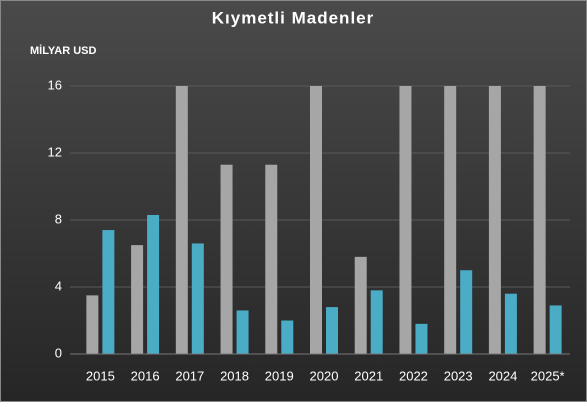  I want to click on x-tick-label: 2023, so click(458, 375).